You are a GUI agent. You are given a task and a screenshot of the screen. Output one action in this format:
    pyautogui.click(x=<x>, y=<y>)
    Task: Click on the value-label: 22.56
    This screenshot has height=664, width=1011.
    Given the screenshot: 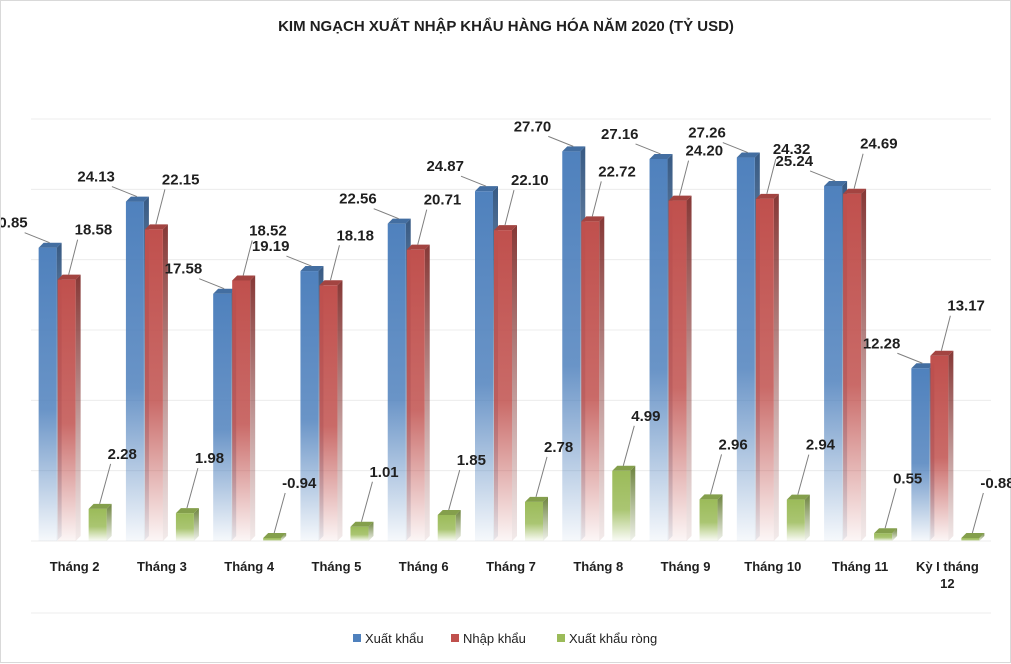 What is the action you would take?
    pyautogui.click(x=358, y=199)
    